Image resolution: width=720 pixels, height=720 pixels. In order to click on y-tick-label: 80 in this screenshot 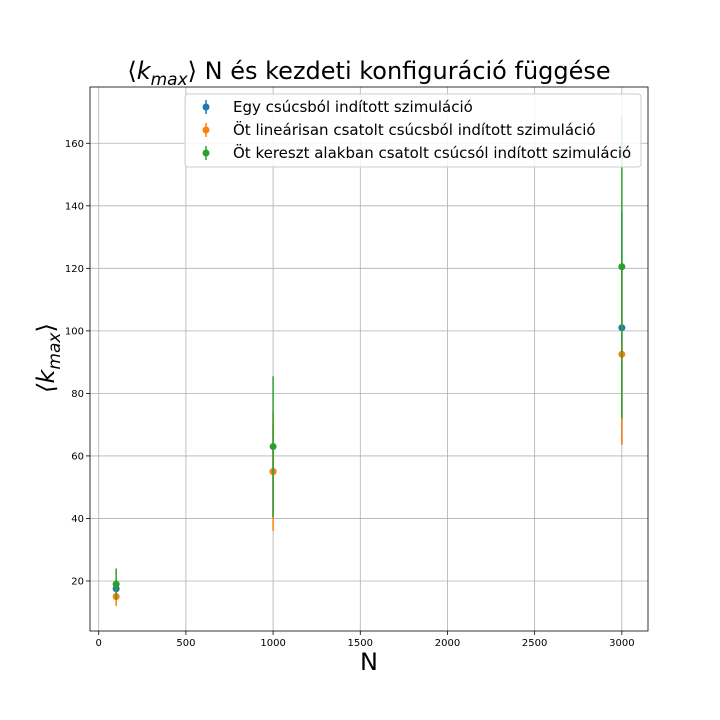, I will do `click(77, 394)`.